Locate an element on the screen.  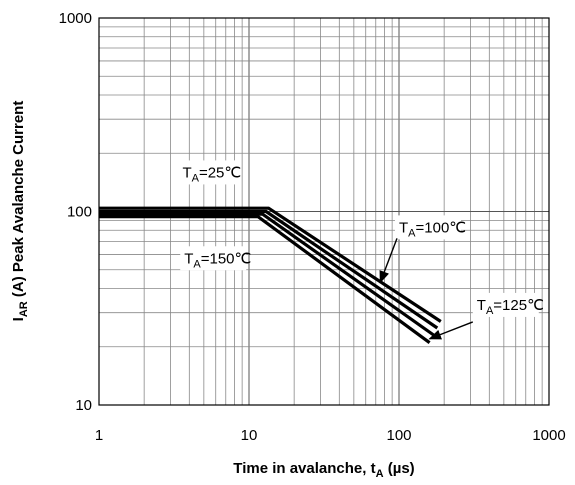
x-tick-label: 1 is located at coordinates (99, 435).